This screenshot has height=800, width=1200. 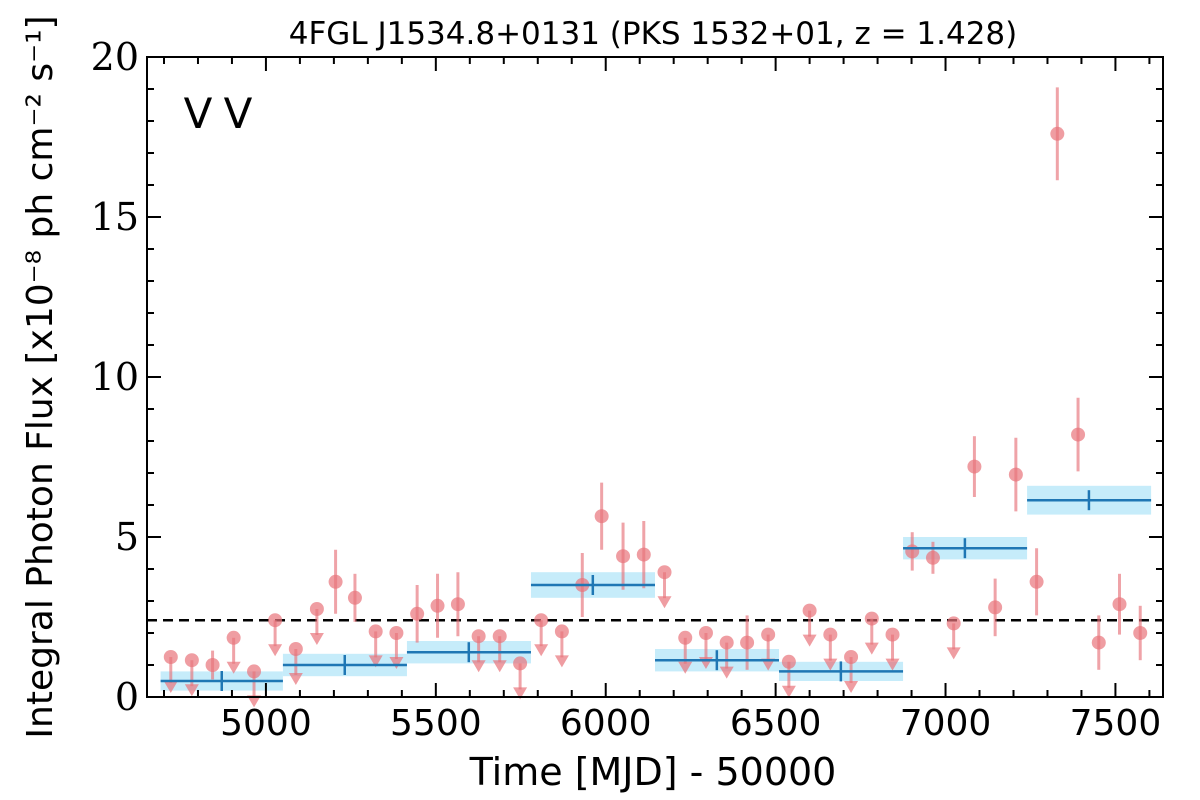 I want to click on x-tick-label: 6500, so click(x=776, y=723).